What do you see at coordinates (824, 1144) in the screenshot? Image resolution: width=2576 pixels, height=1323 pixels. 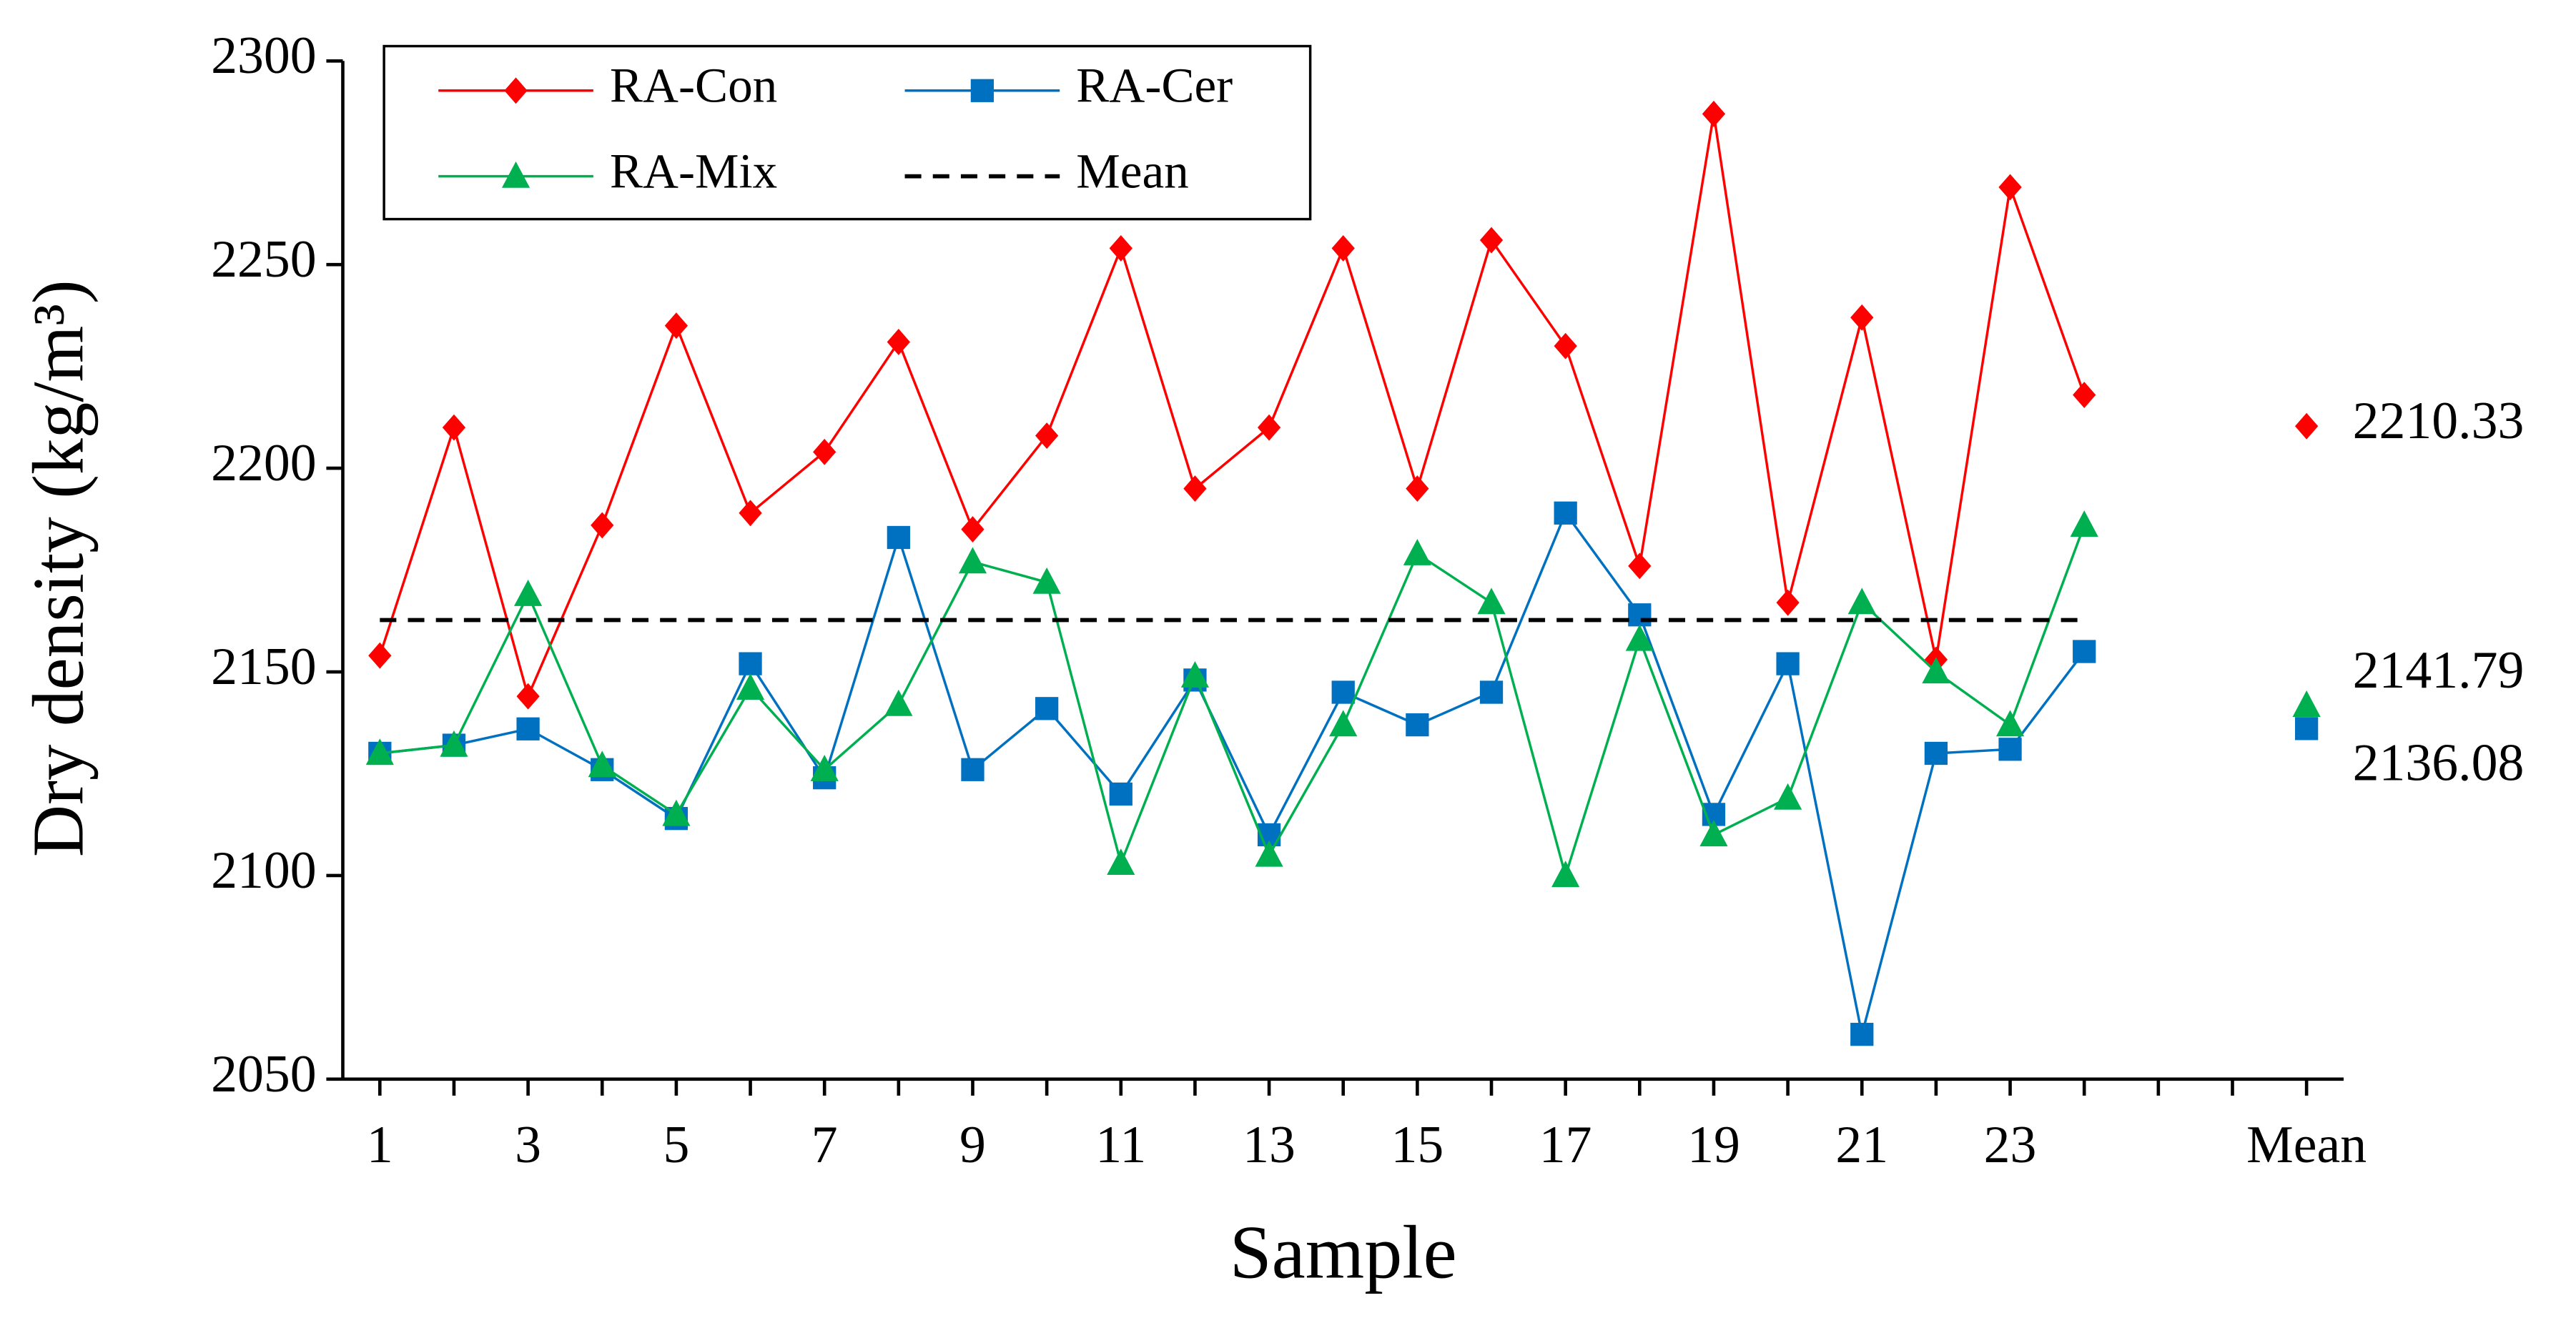 I see `x-tick-label: 7` at bounding box center [824, 1144].